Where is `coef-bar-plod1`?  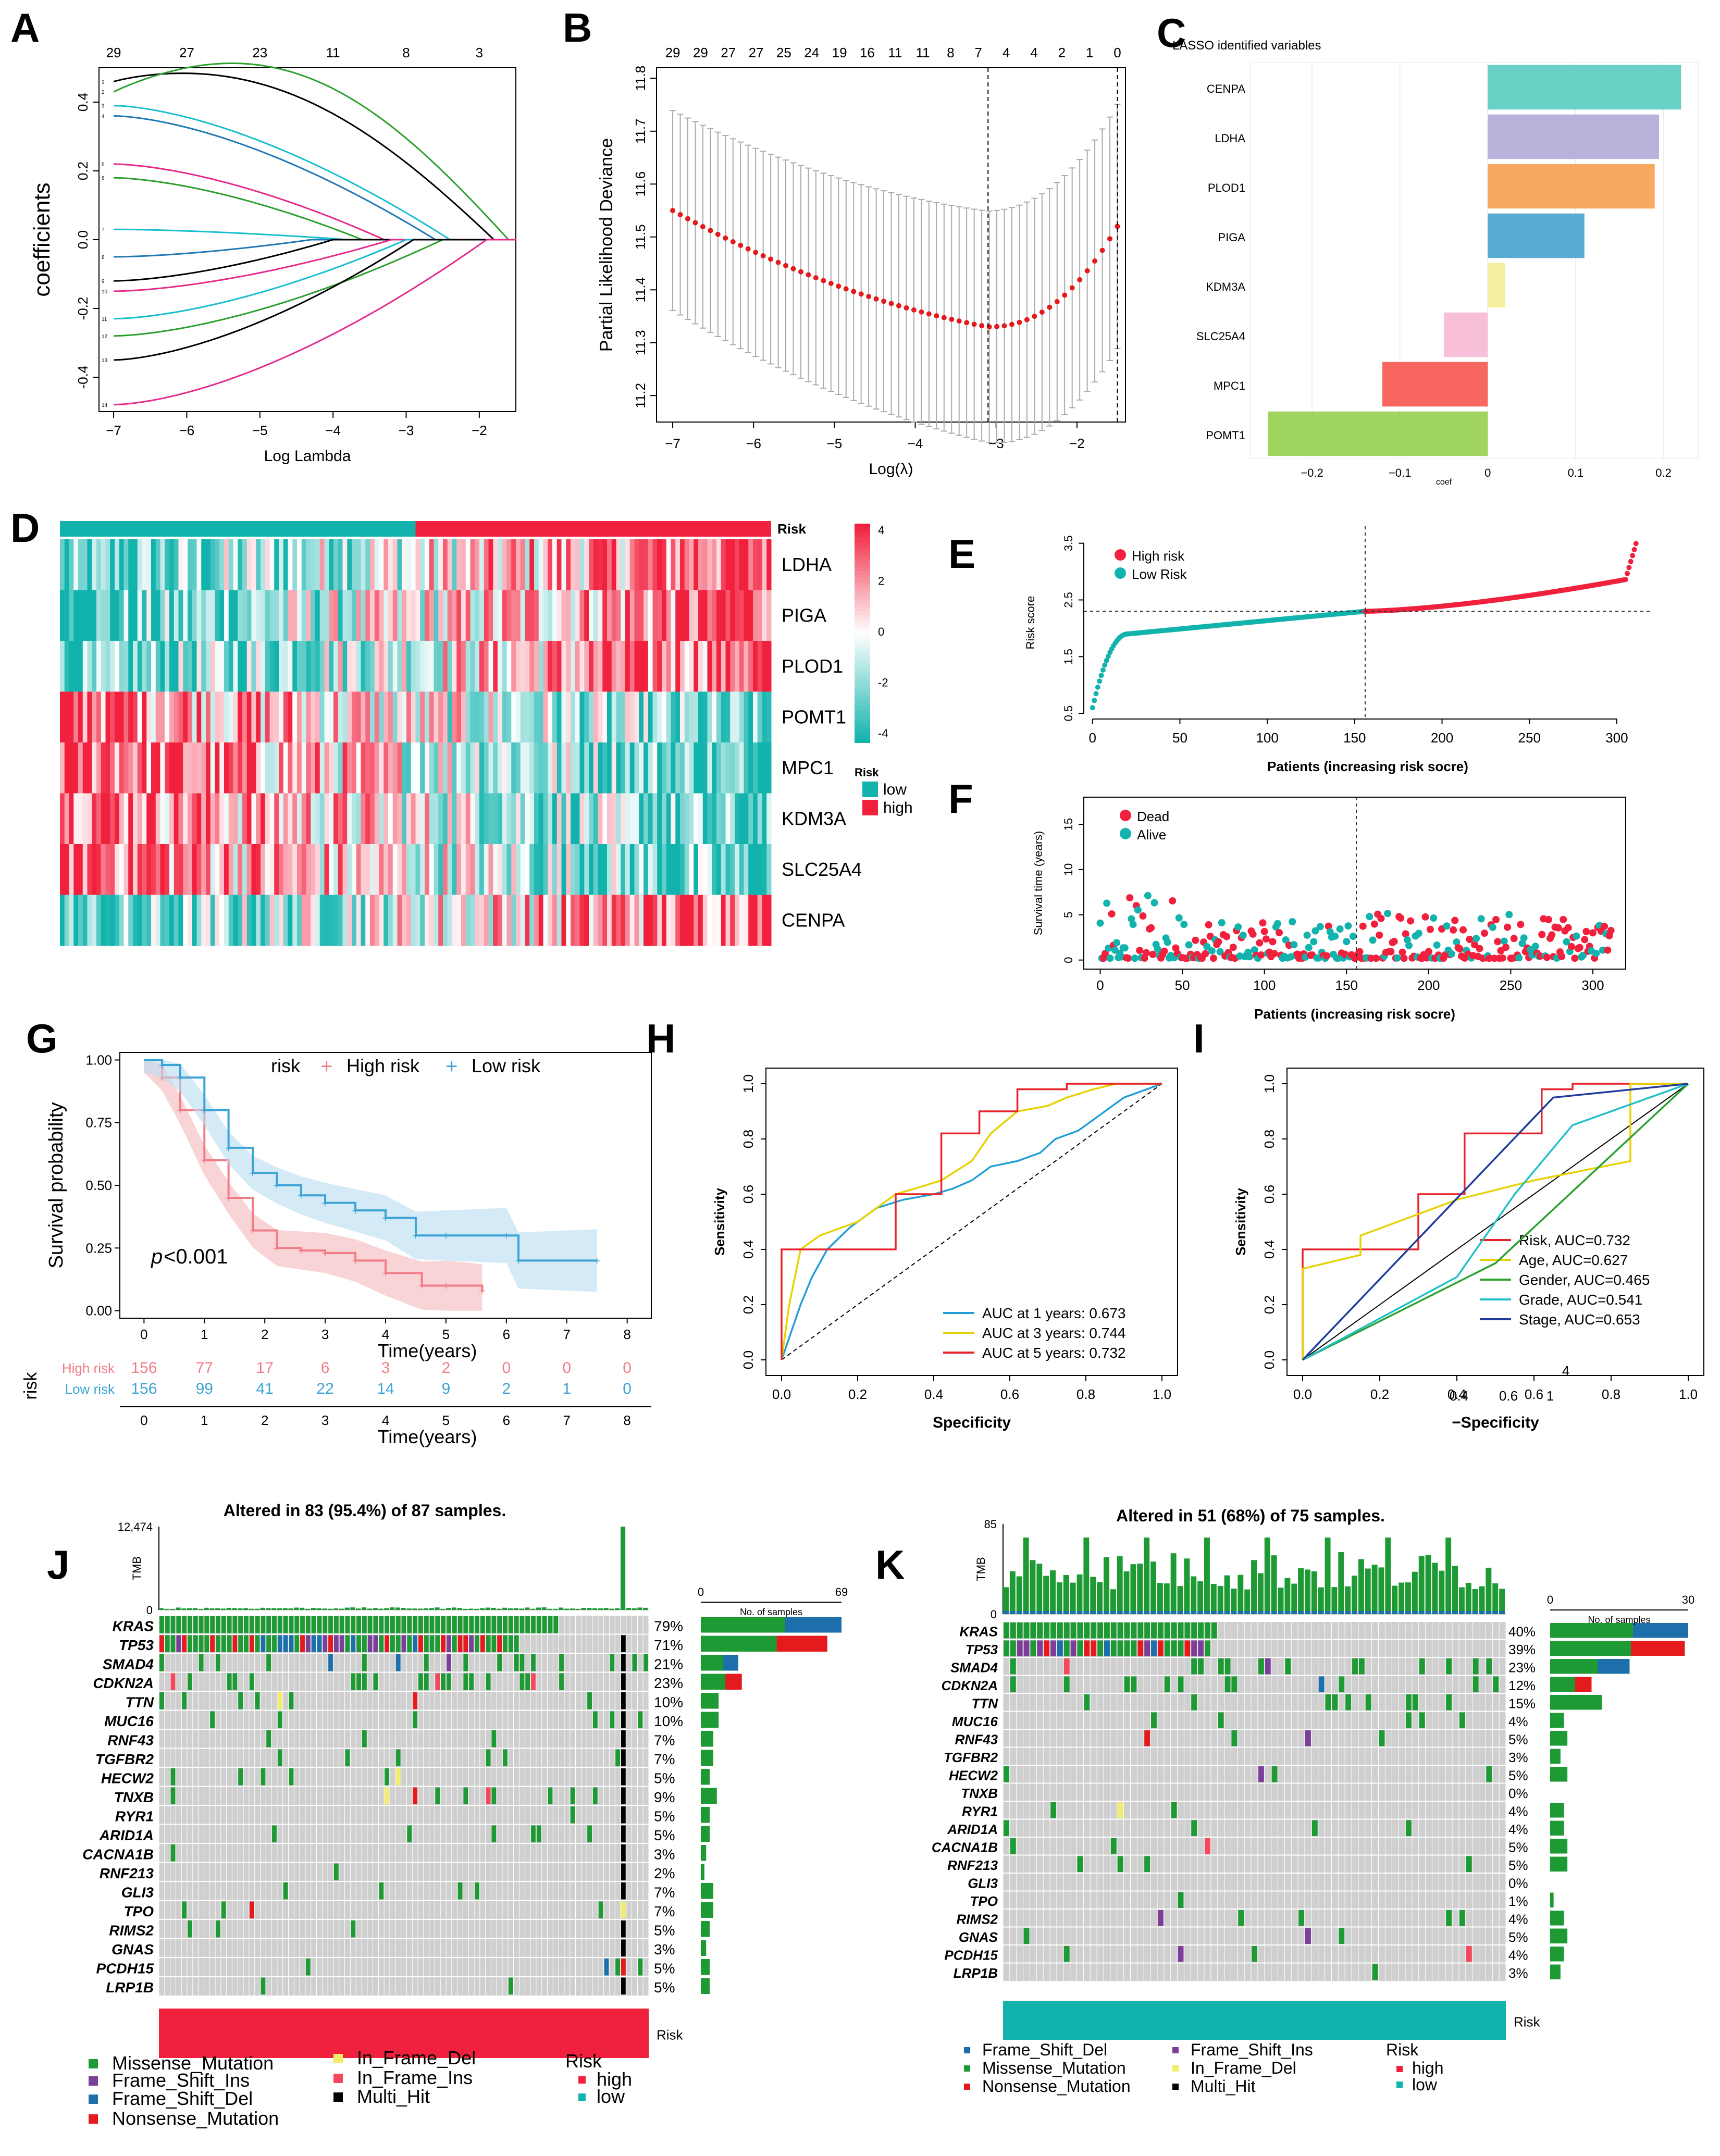 coef-bar-plod1 is located at coordinates (1571, 186).